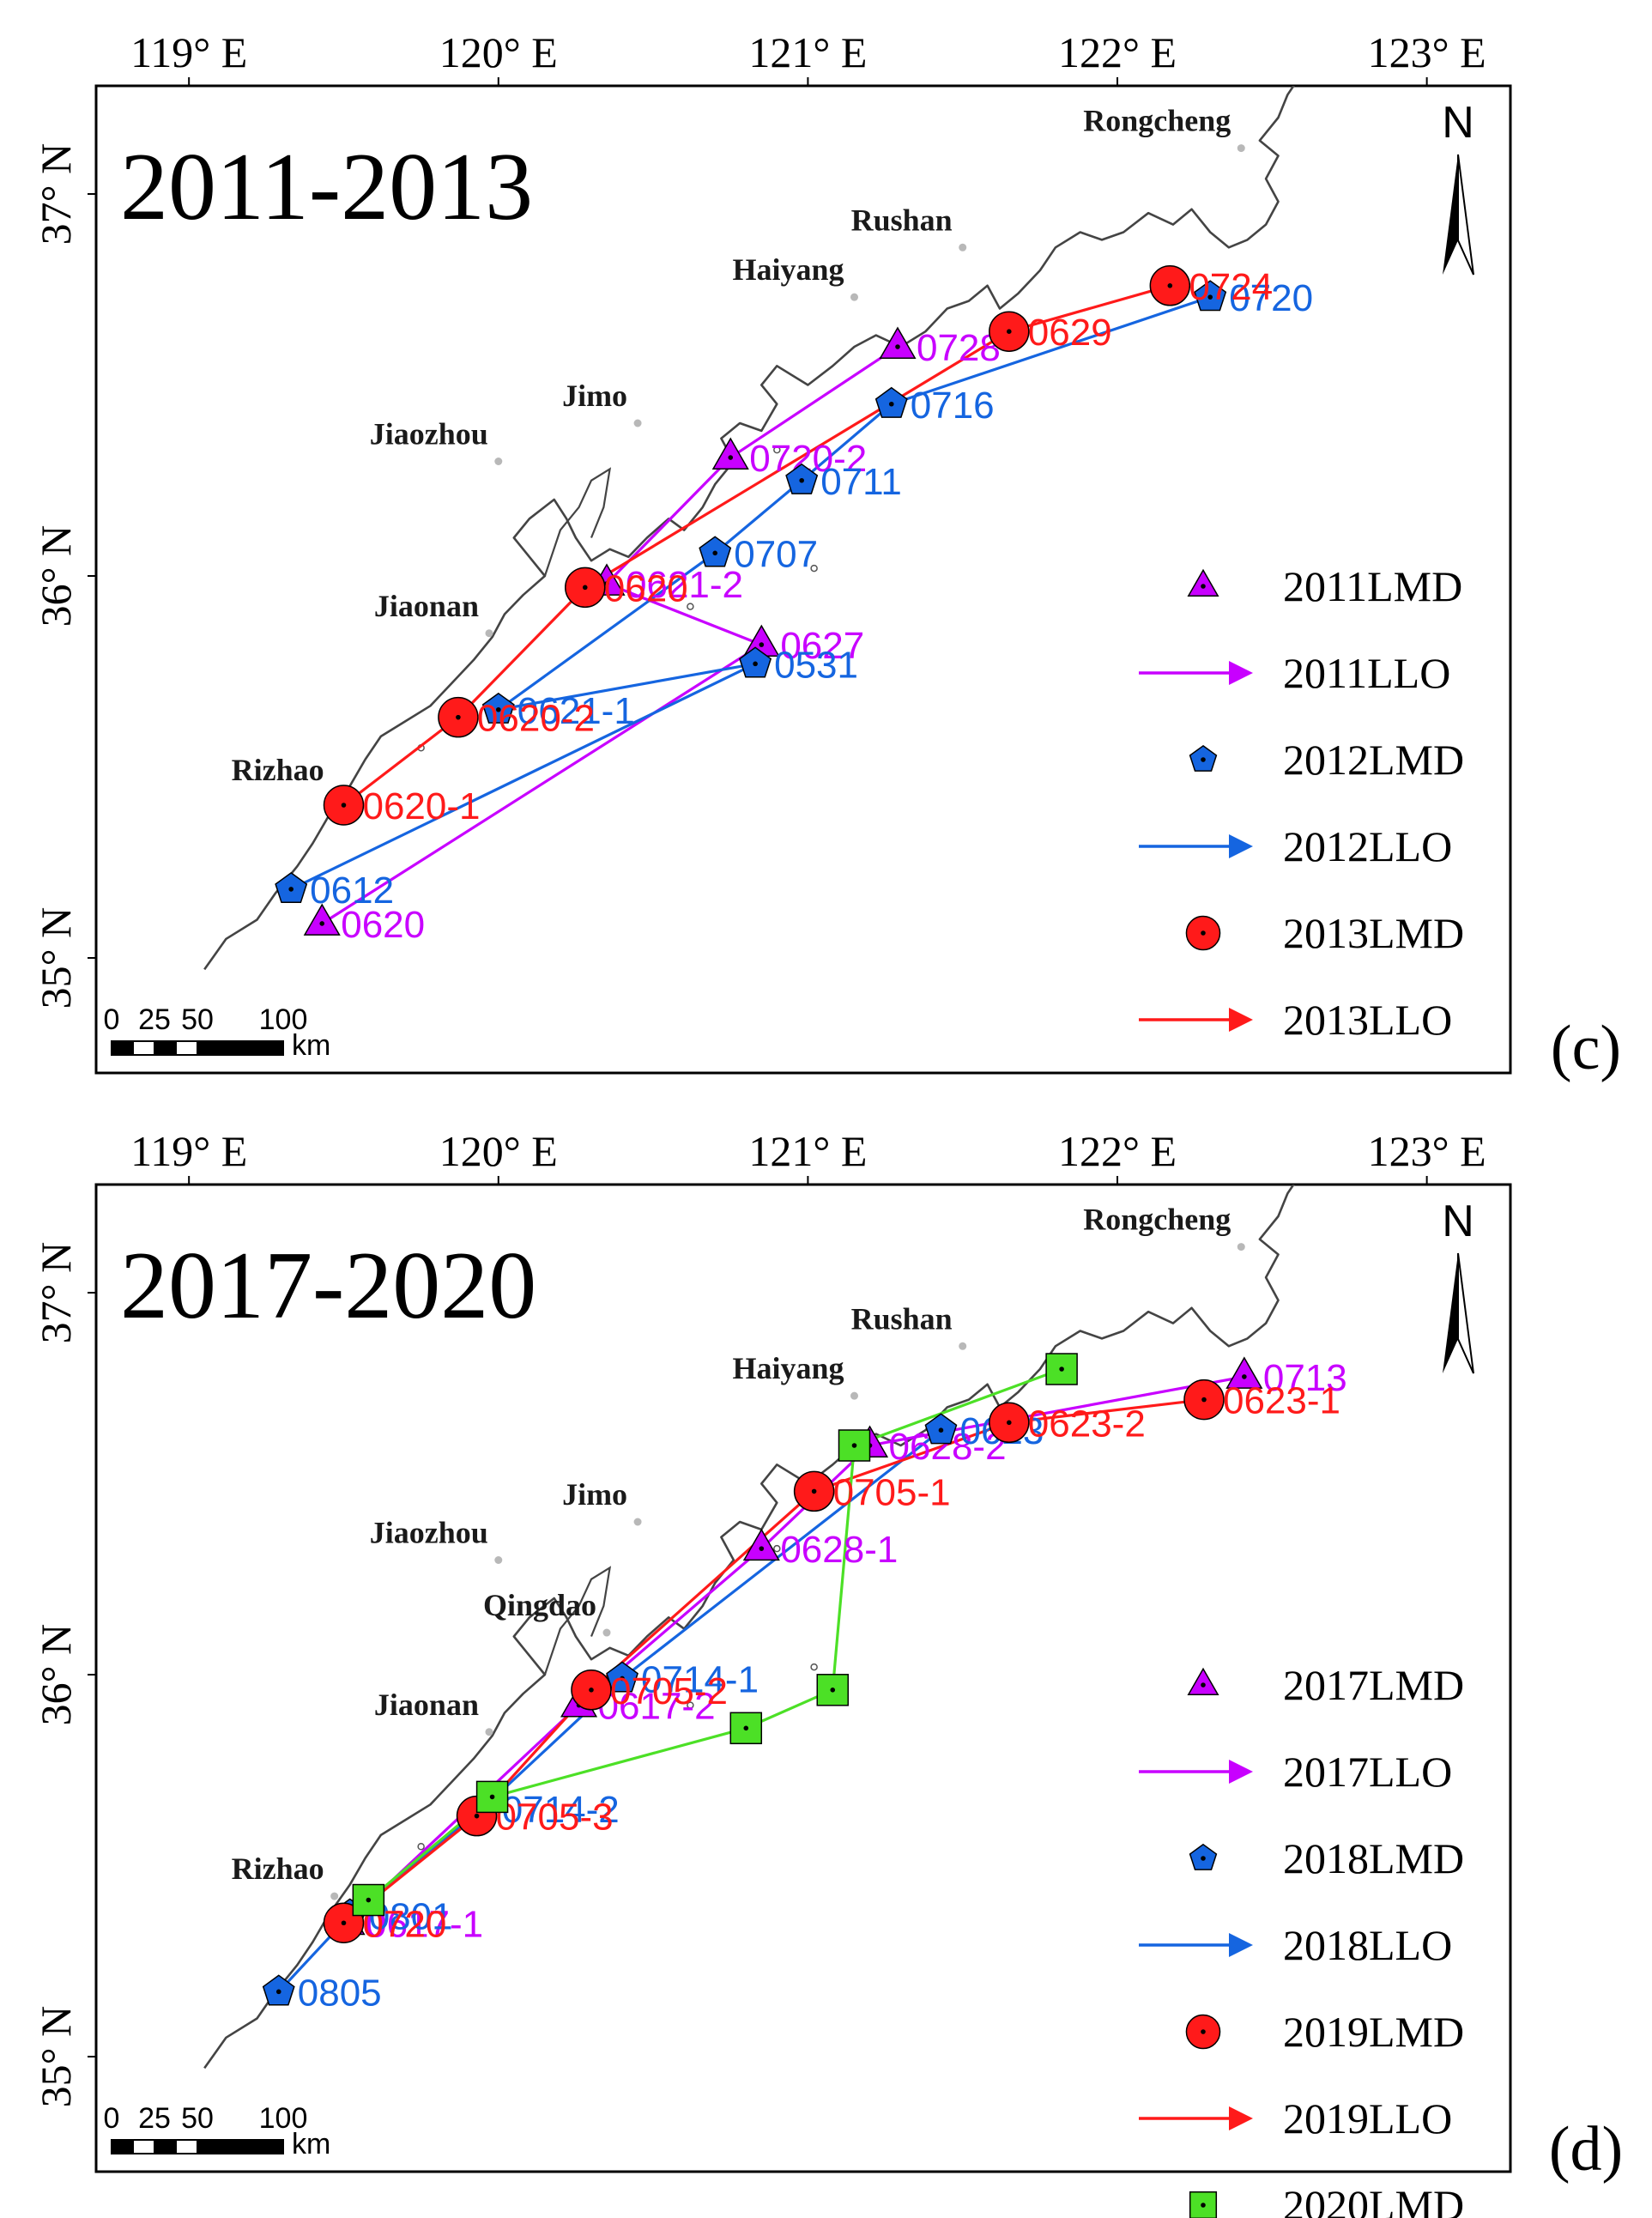 Image resolution: width=1652 pixels, height=2218 pixels. I want to click on legend-label: 2011LLO, so click(1366, 673).